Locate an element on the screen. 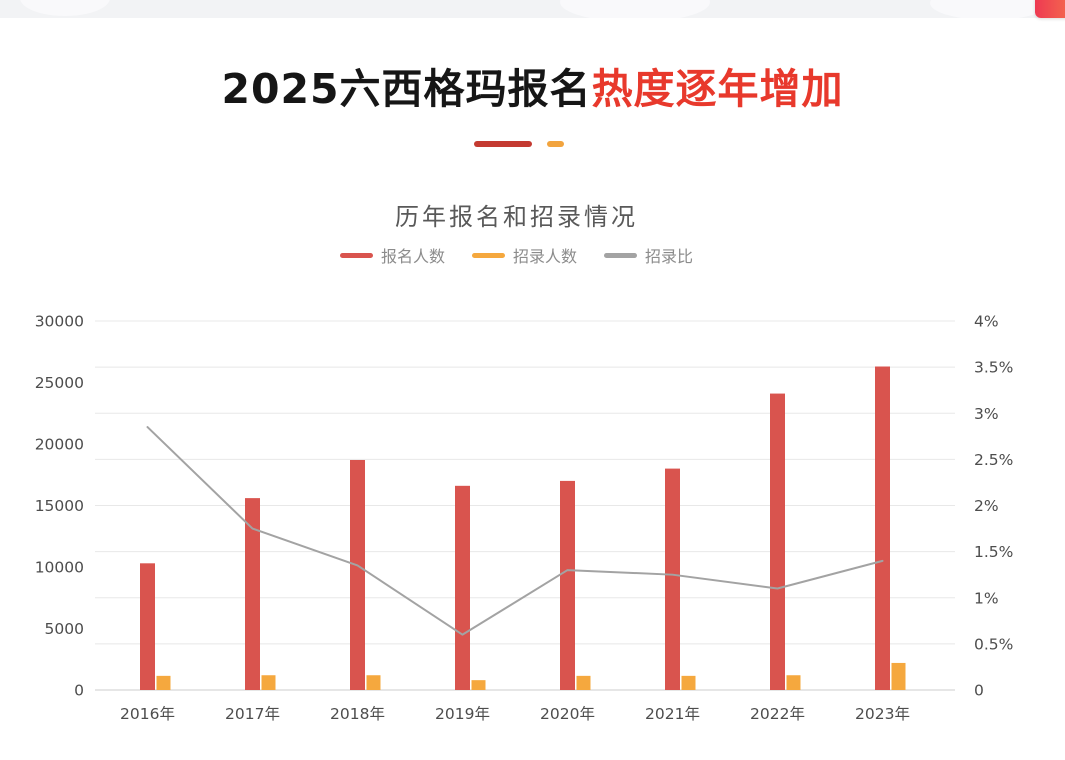 The width and height of the screenshot is (1065, 760). right-axis-tick-label: 1.5% is located at coordinates (993, 552).